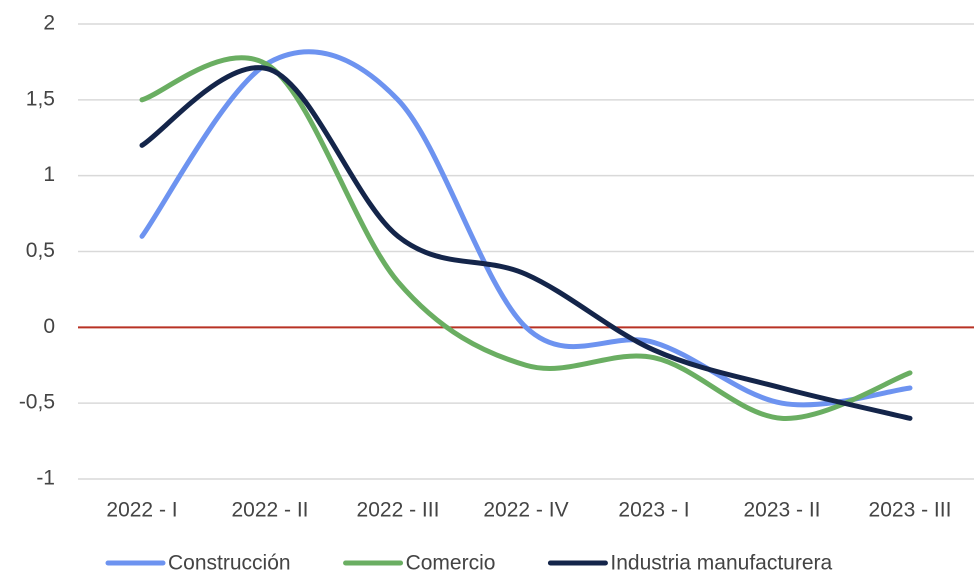  Describe the element at coordinates (269, 510) in the screenshot. I see `x-tick-label: 2022 - II` at that location.